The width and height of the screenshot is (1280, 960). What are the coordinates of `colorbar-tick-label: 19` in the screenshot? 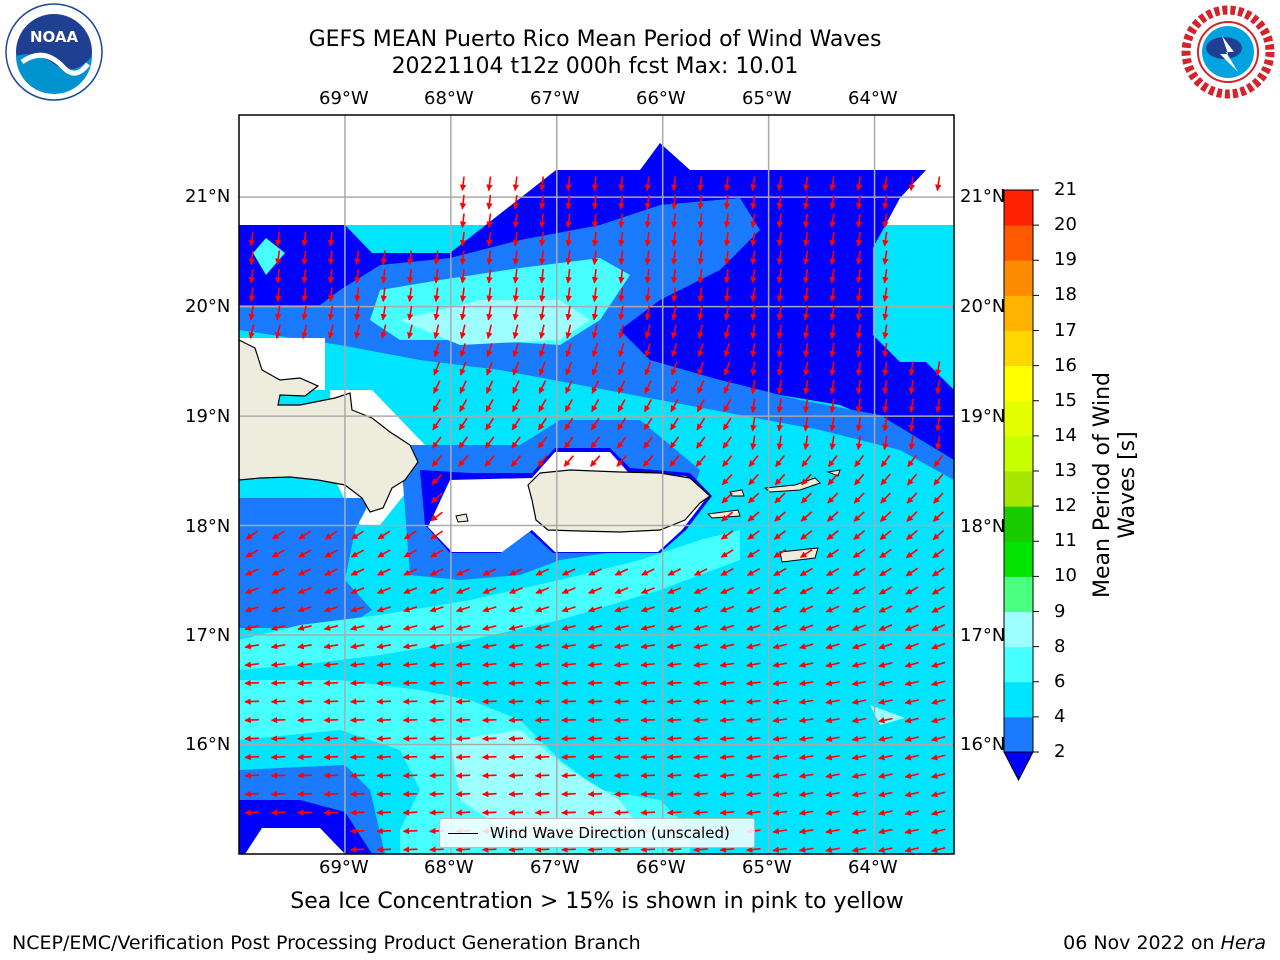 It's located at (1065, 260).